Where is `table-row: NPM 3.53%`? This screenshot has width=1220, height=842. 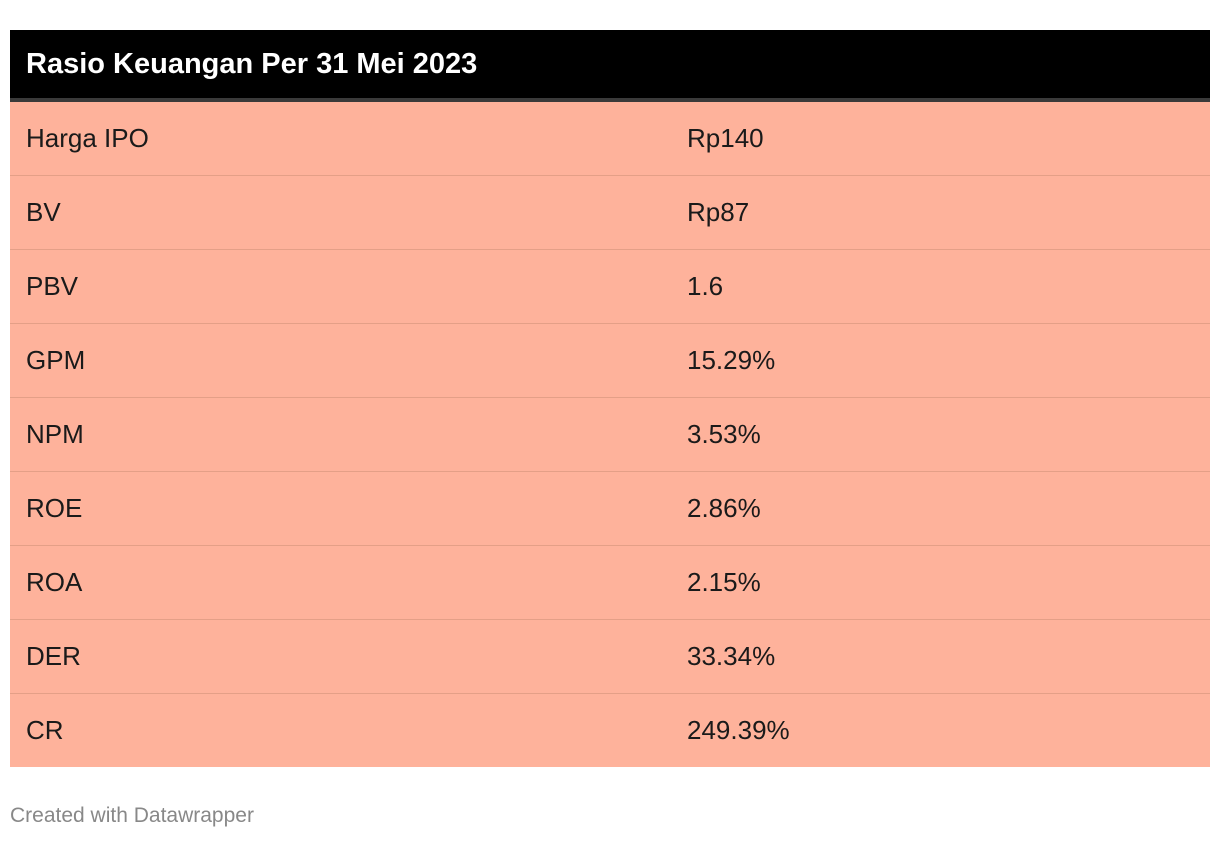 table-row: NPM 3.53% is located at coordinates (610, 435).